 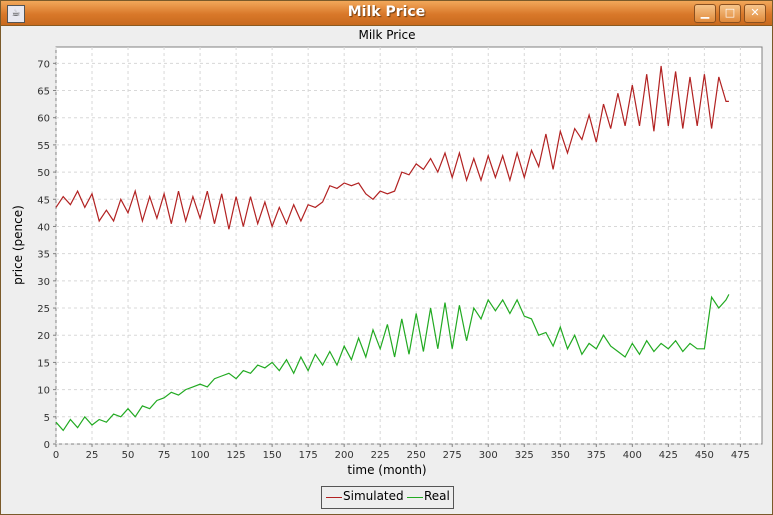 What do you see at coordinates (416, 455) in the screenshot?
I see `x-tick-label: 250` at bounding box center [416, 455].